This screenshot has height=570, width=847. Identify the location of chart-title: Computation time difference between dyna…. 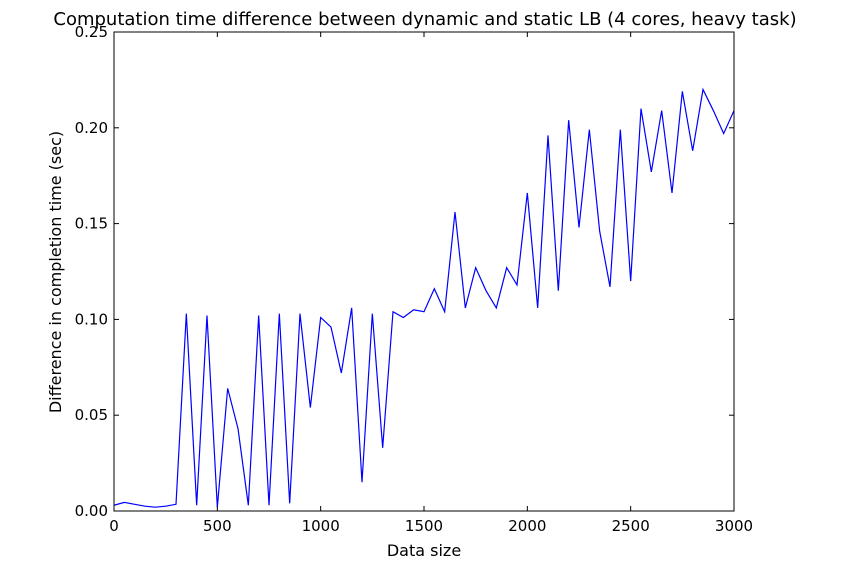
(424, 19).